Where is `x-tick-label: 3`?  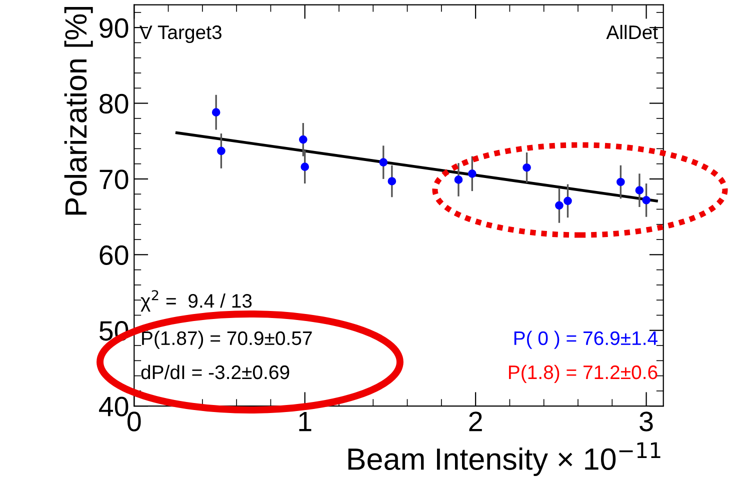 x-tick-label: 3 is located at coordinates (646, 422).